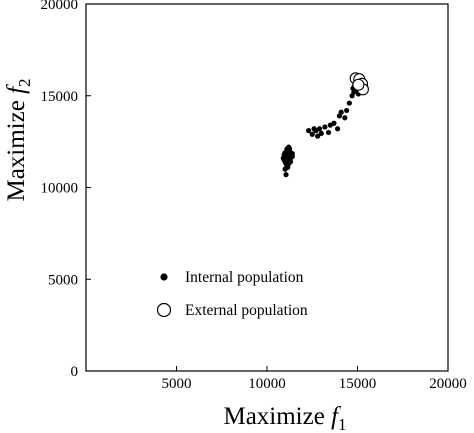 This screenshot has width=474, height=433. What do you see at coordinates (16, 148) in the screenshot?
I see `y-axis-label-text: Maximize` at bounding box center [16, 148].